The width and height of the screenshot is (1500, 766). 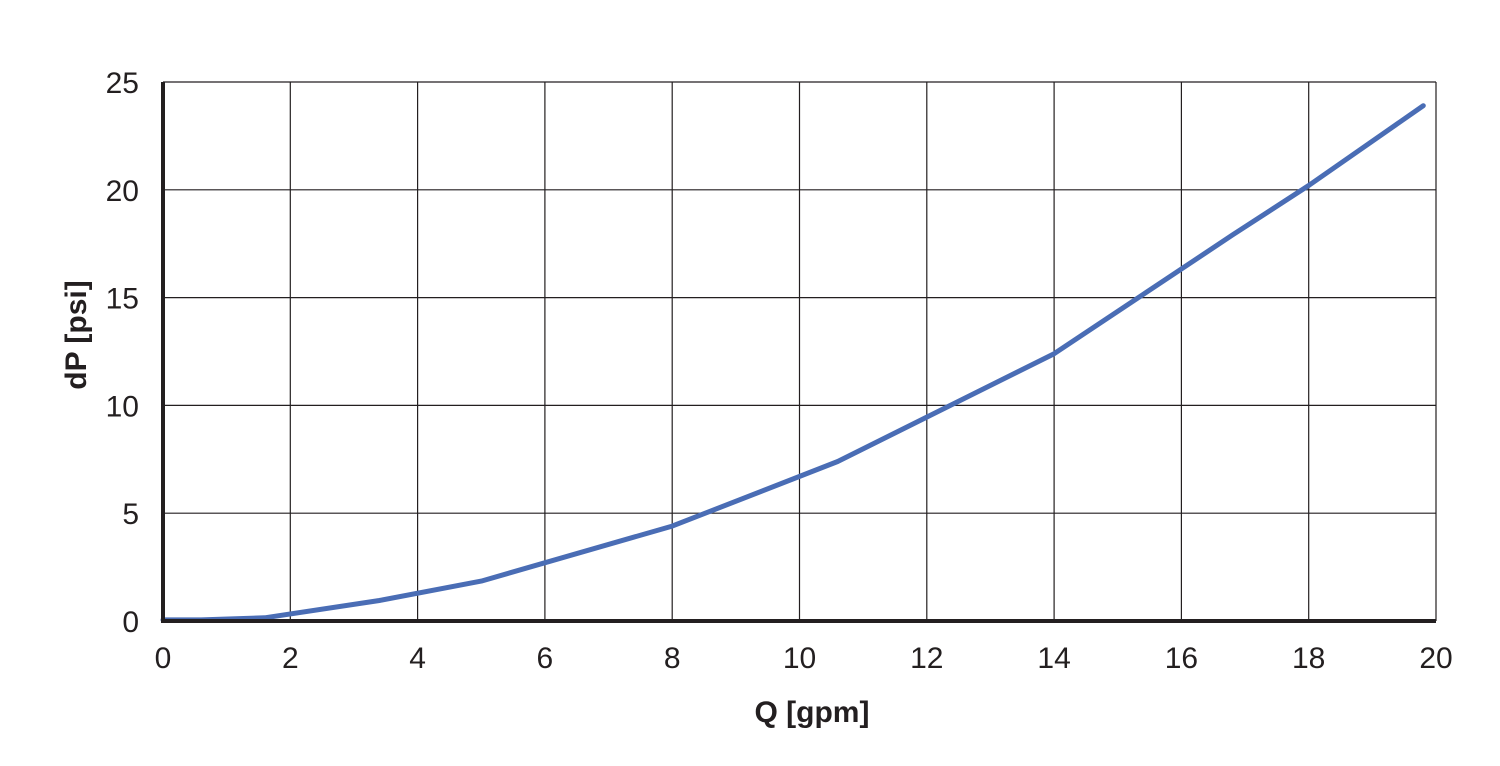 I want to click on y-tick-label: 0, so click(x=130, y=622).